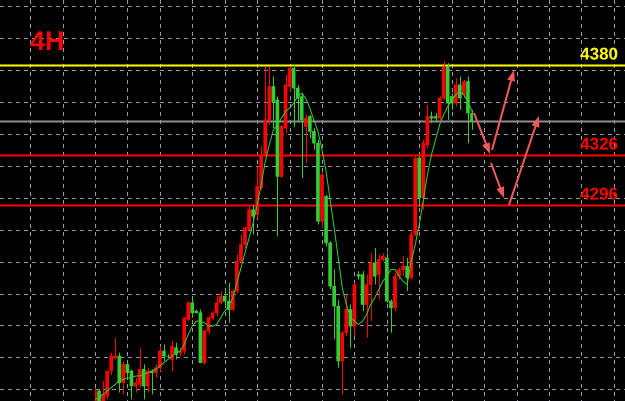 The height and width of the screenshot is (401, 625). I want to click on ref-line-label: 4326, so click(599, 144).